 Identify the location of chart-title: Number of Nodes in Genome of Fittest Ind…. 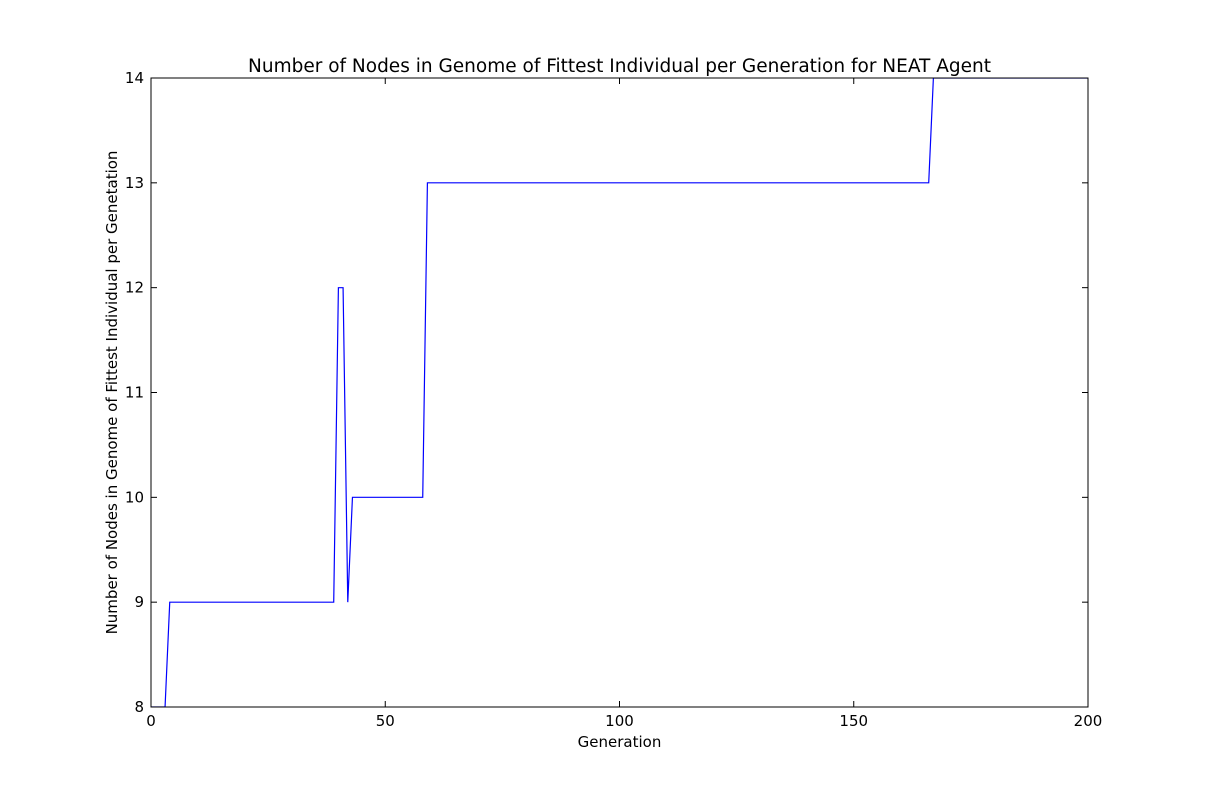
(619, 66).